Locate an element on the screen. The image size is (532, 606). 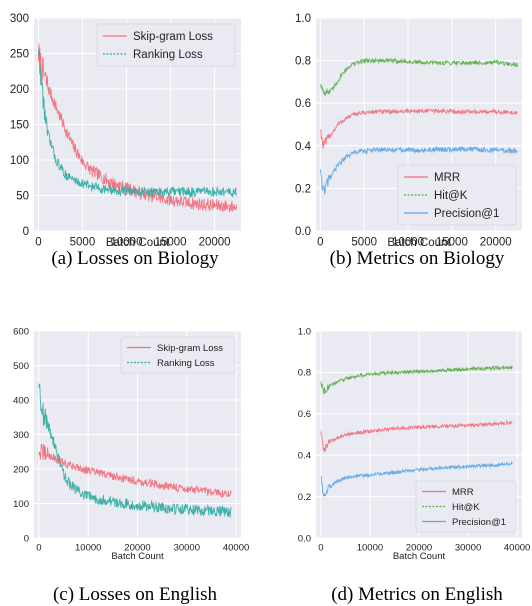
y-tick-label: 500 is located at coordinates (21, 366).